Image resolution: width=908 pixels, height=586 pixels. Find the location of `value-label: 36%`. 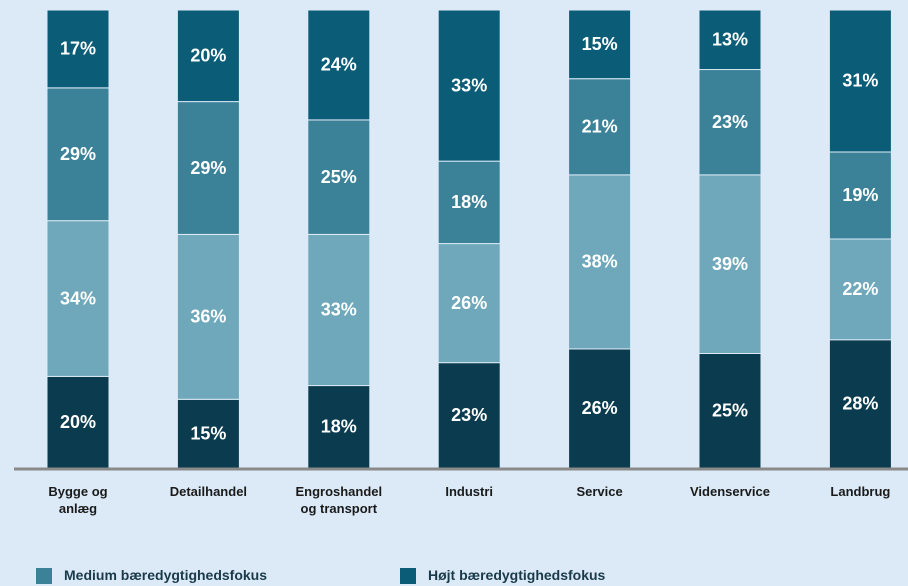

value-label: 36% is located at coordinates (208, 317).